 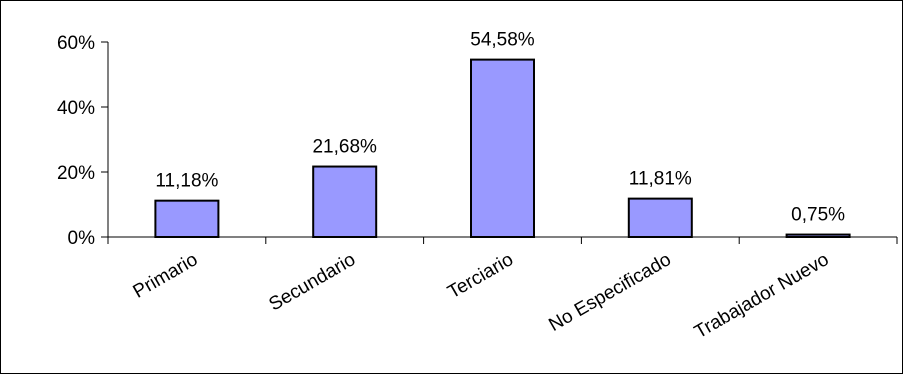 What do you see at coordinates (76, 43) in the screenshot?
I see `y-tick-label: 60%` at bounding box center [76, 43].